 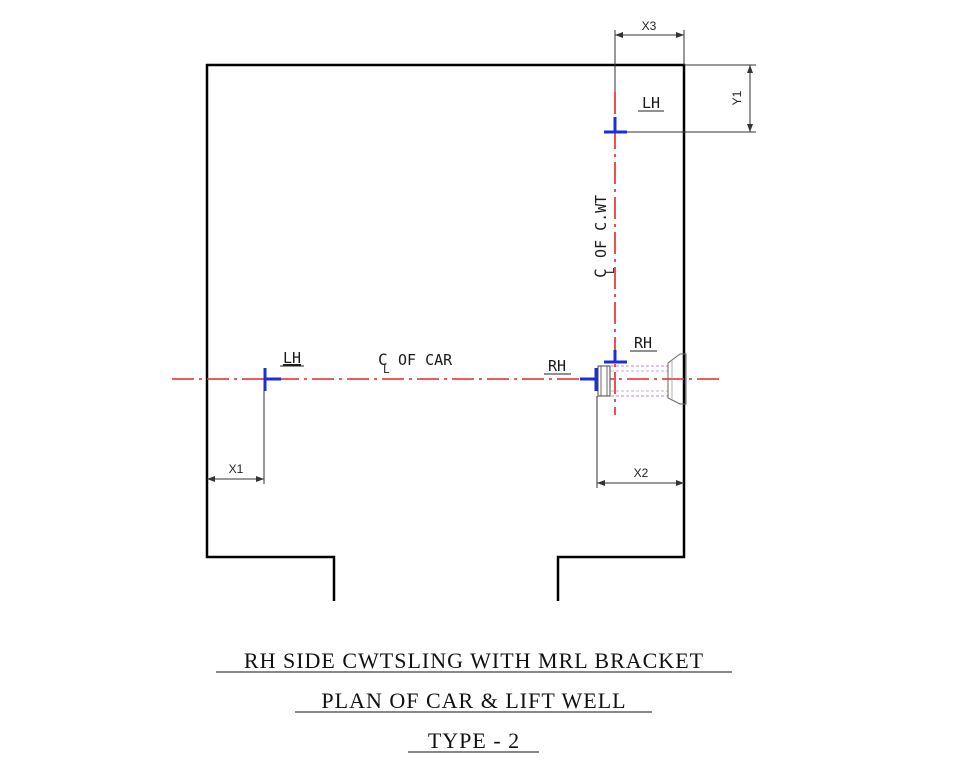 I want to click on car-centerline-symbol: C, so click(x=383, y=359).